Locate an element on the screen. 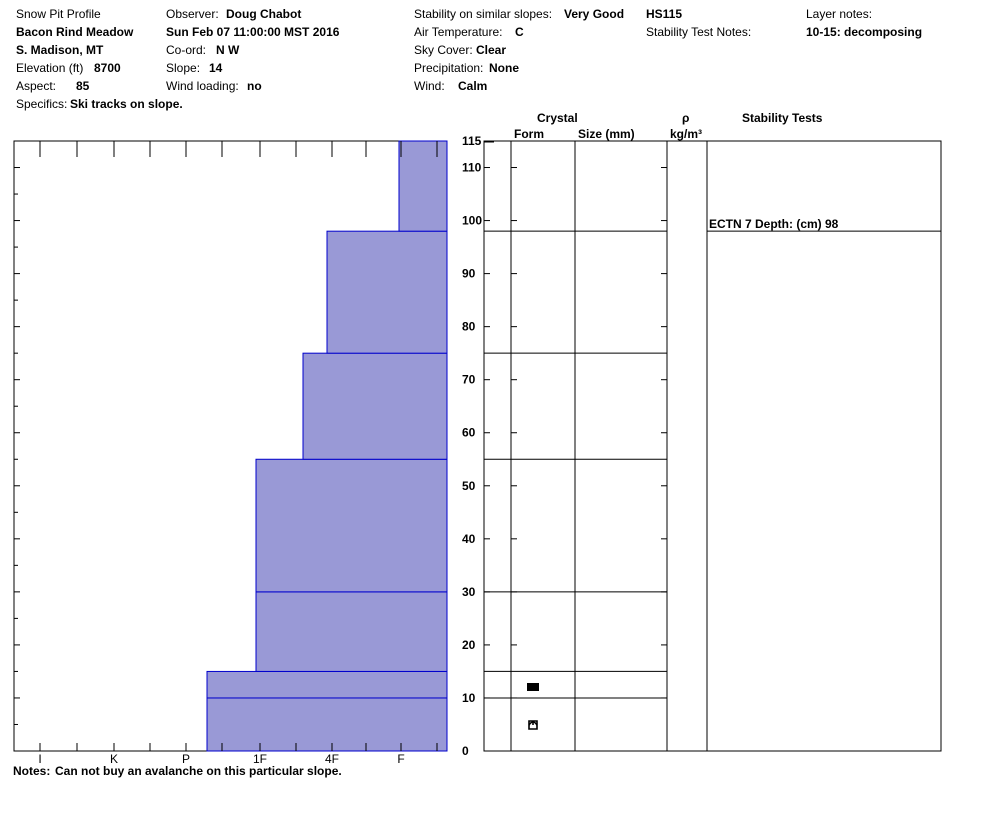  depth-tick-label-30: 30 is located at coordinates (469, 592).